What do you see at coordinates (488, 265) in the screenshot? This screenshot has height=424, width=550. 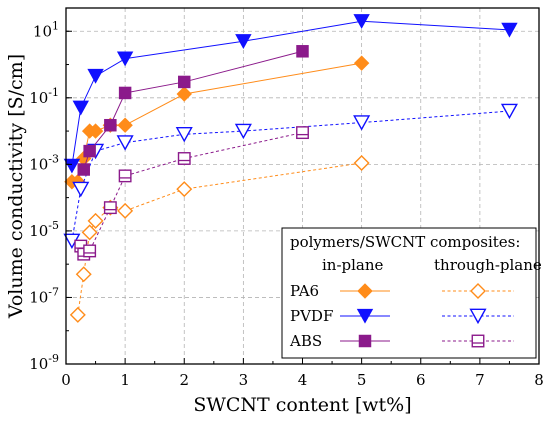 I see `legend-col-through-plane: through-plane` at bounding box center [488, 265].